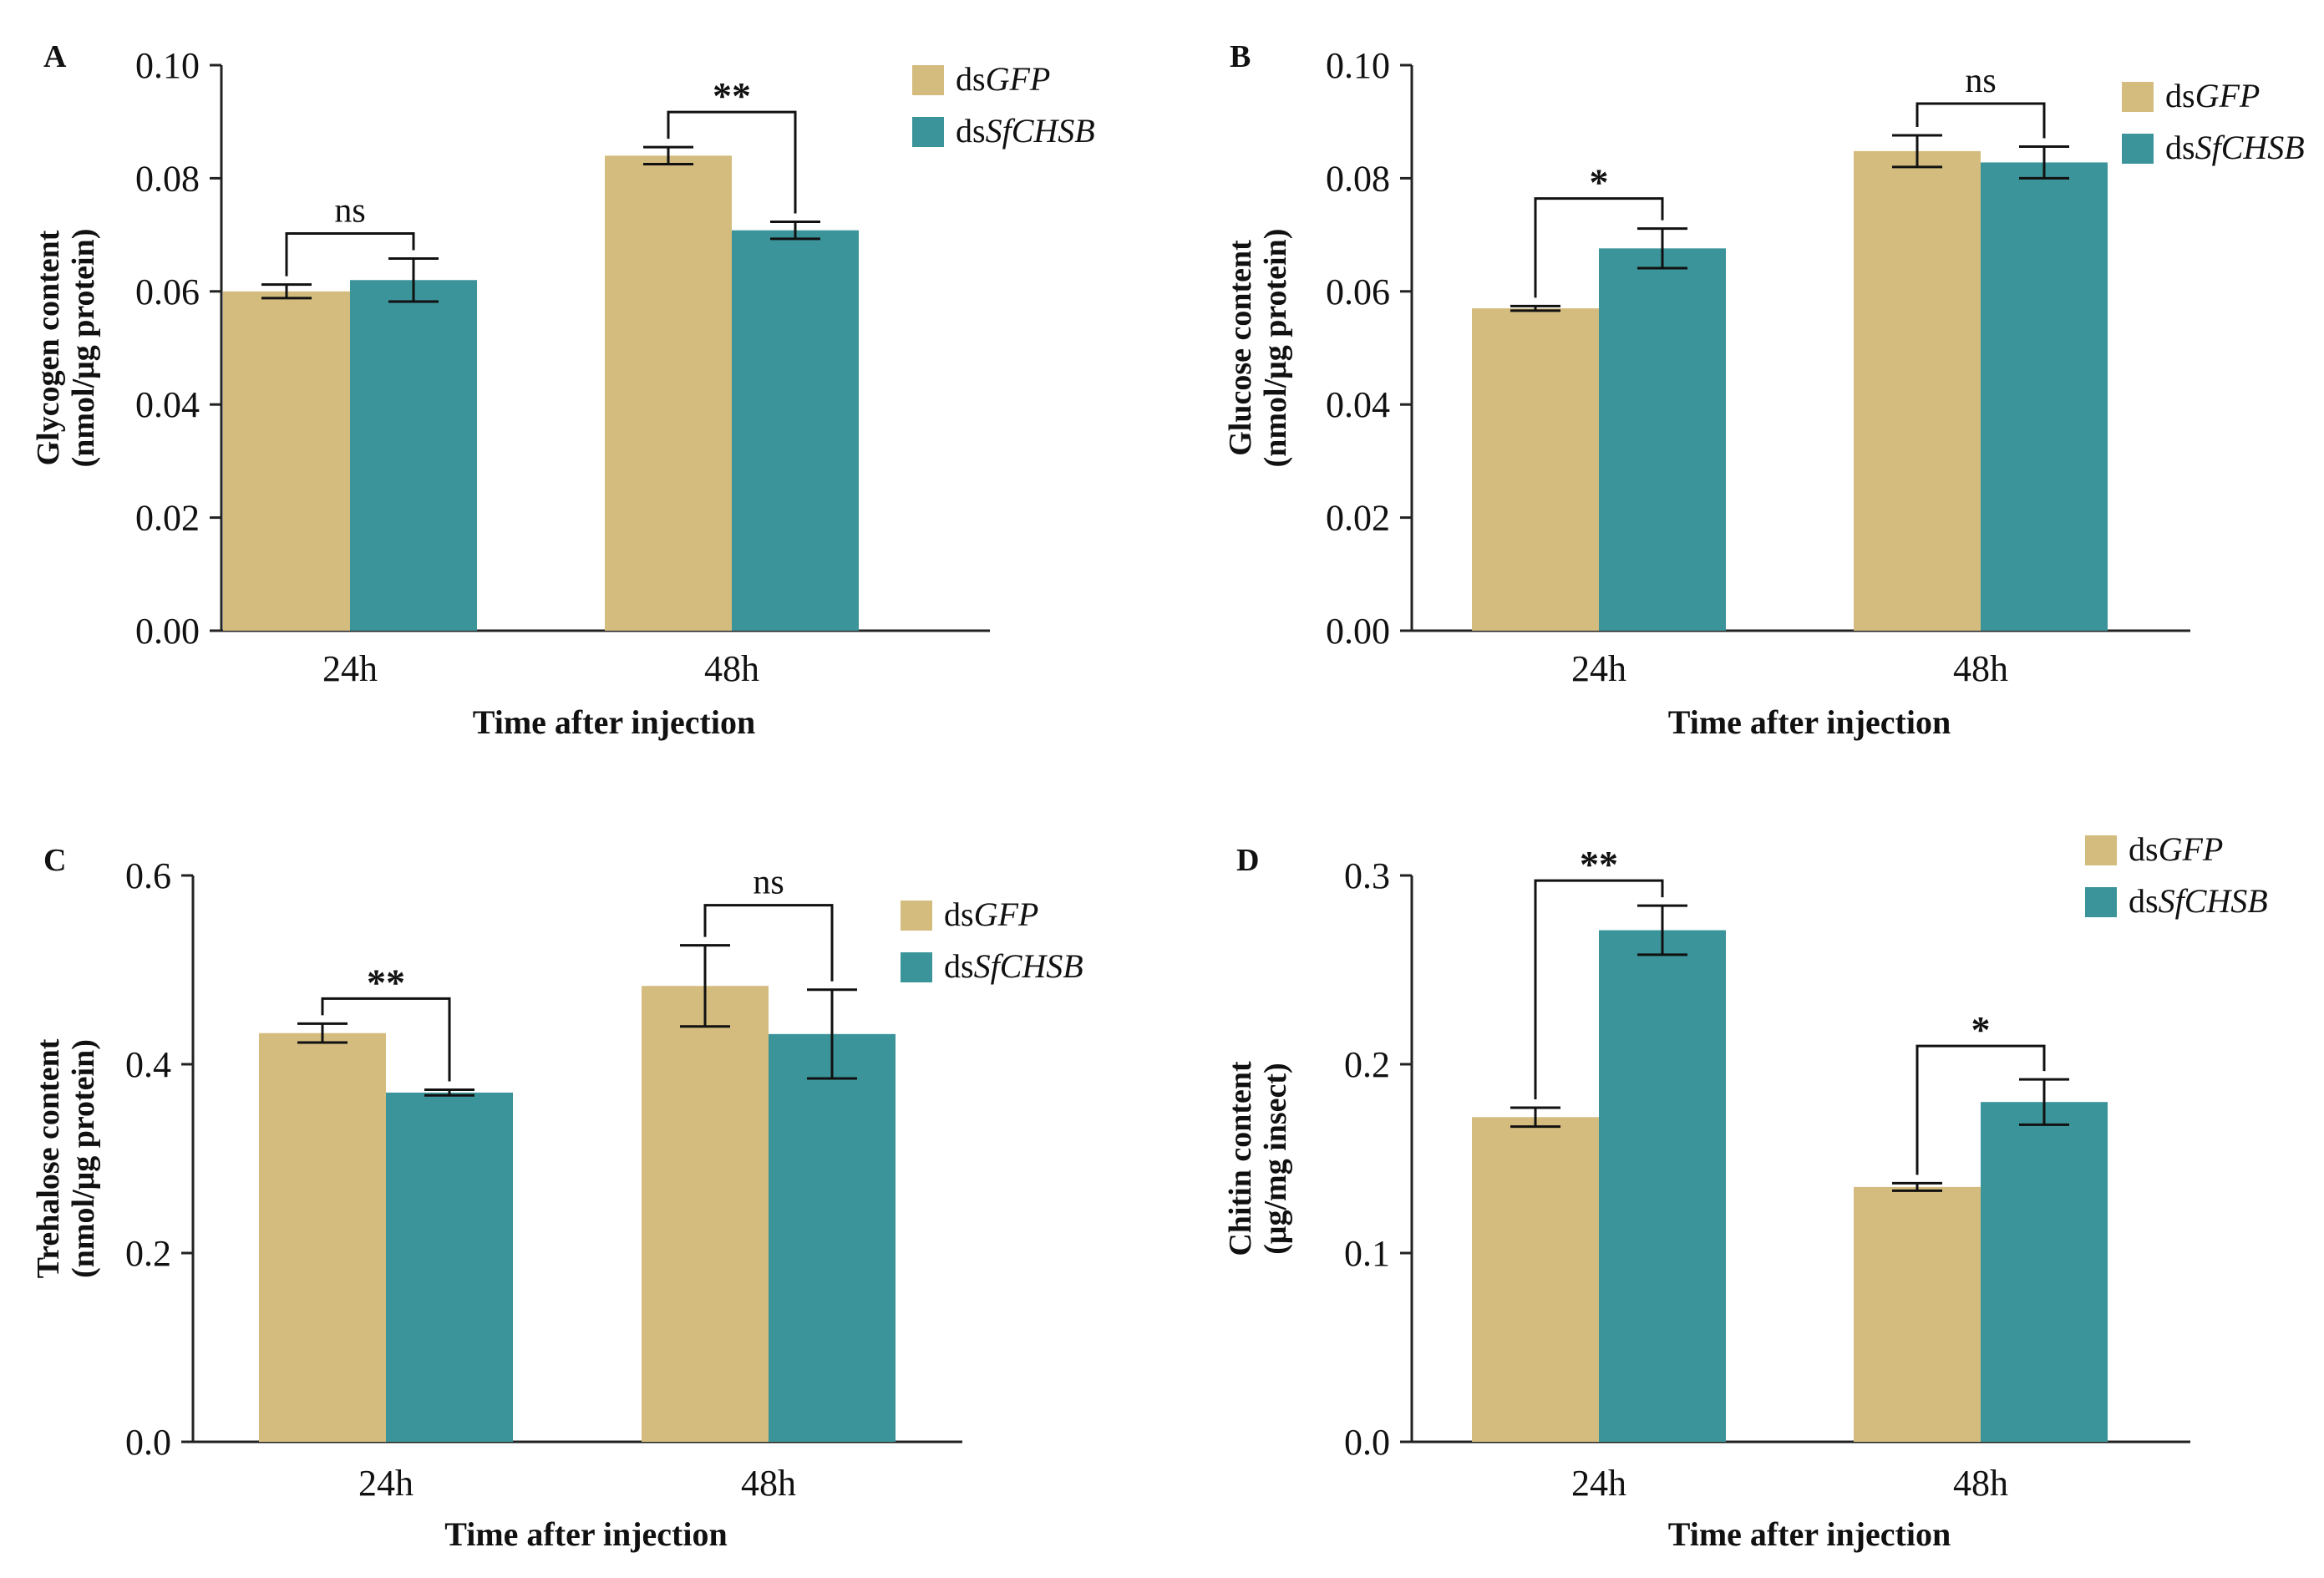 This screenshot has width=2324, height=1578. I want to click on y-axis-label: Glycogen content, so click(48, 347).